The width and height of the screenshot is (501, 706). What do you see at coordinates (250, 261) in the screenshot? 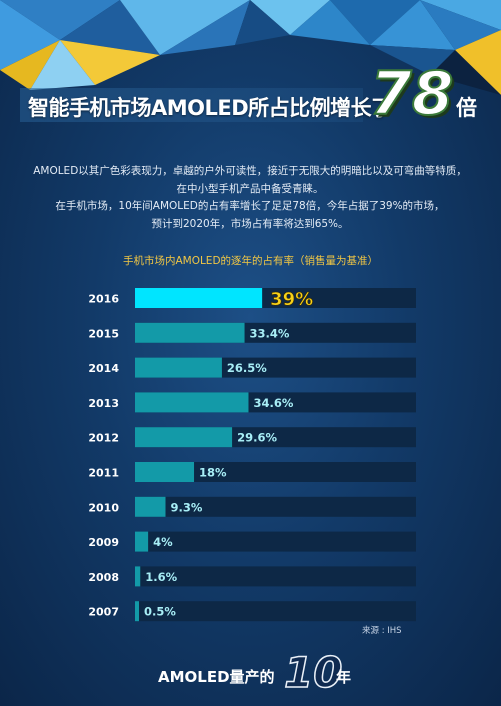
I see `chart-title: 手机市场内AMOLED的逐年的占有率（销售量为基准）` at bounding box center [250, 261].